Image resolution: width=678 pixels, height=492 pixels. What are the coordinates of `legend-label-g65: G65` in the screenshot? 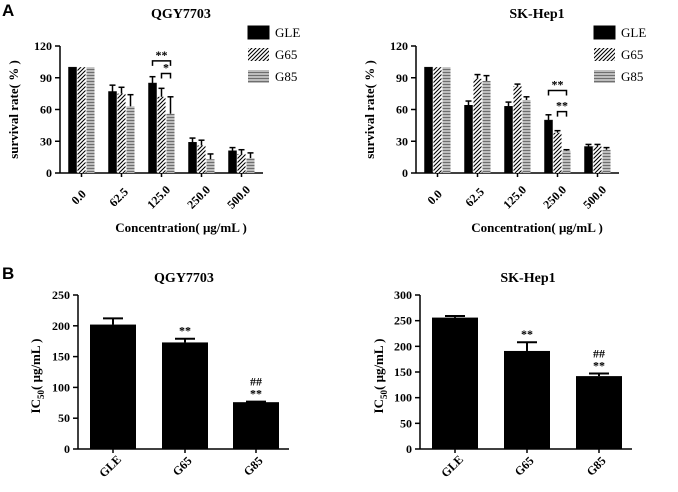 It's located at (286, 54).